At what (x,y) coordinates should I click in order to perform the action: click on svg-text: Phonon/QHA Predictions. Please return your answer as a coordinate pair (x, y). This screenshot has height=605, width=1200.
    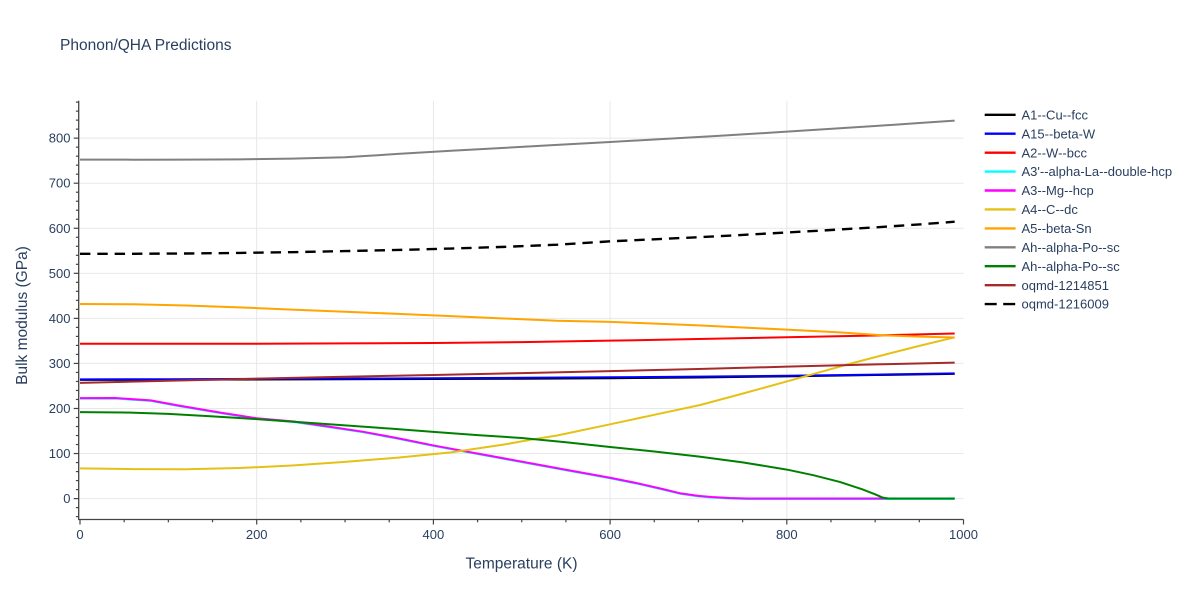
    Looking at the image, I should click on (146, 45).